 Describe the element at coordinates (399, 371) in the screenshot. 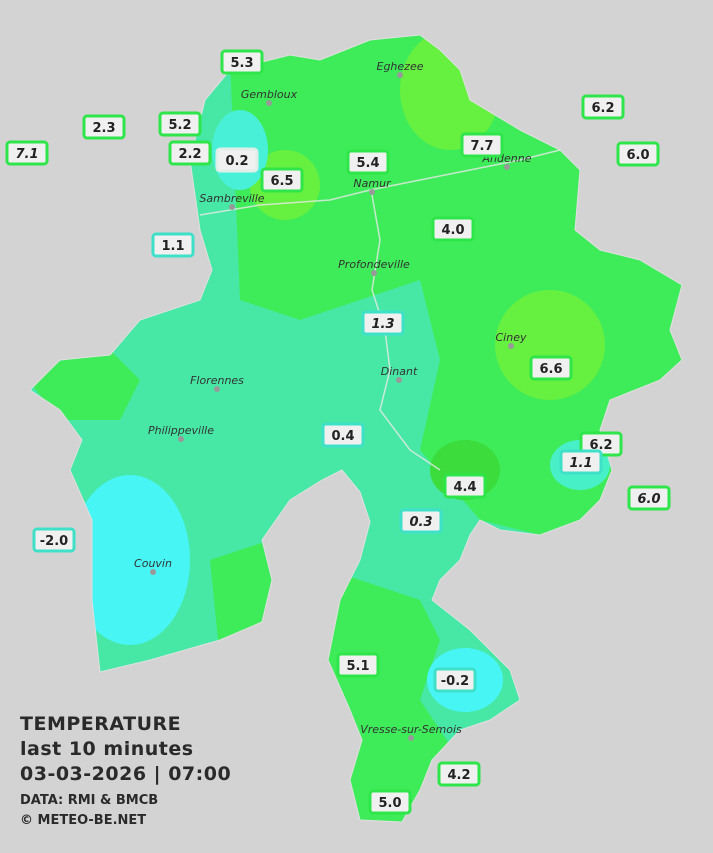

I see `town-label: Dinant` at that location.